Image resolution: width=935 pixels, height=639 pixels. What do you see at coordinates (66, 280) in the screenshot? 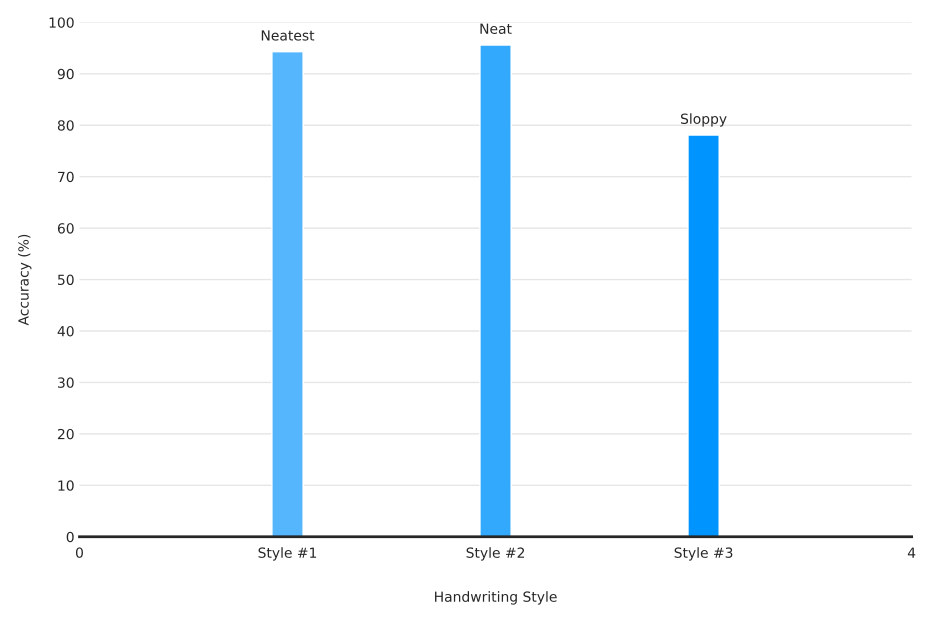
I see `y-tick-label: 50` at bounding box center [66, 280].